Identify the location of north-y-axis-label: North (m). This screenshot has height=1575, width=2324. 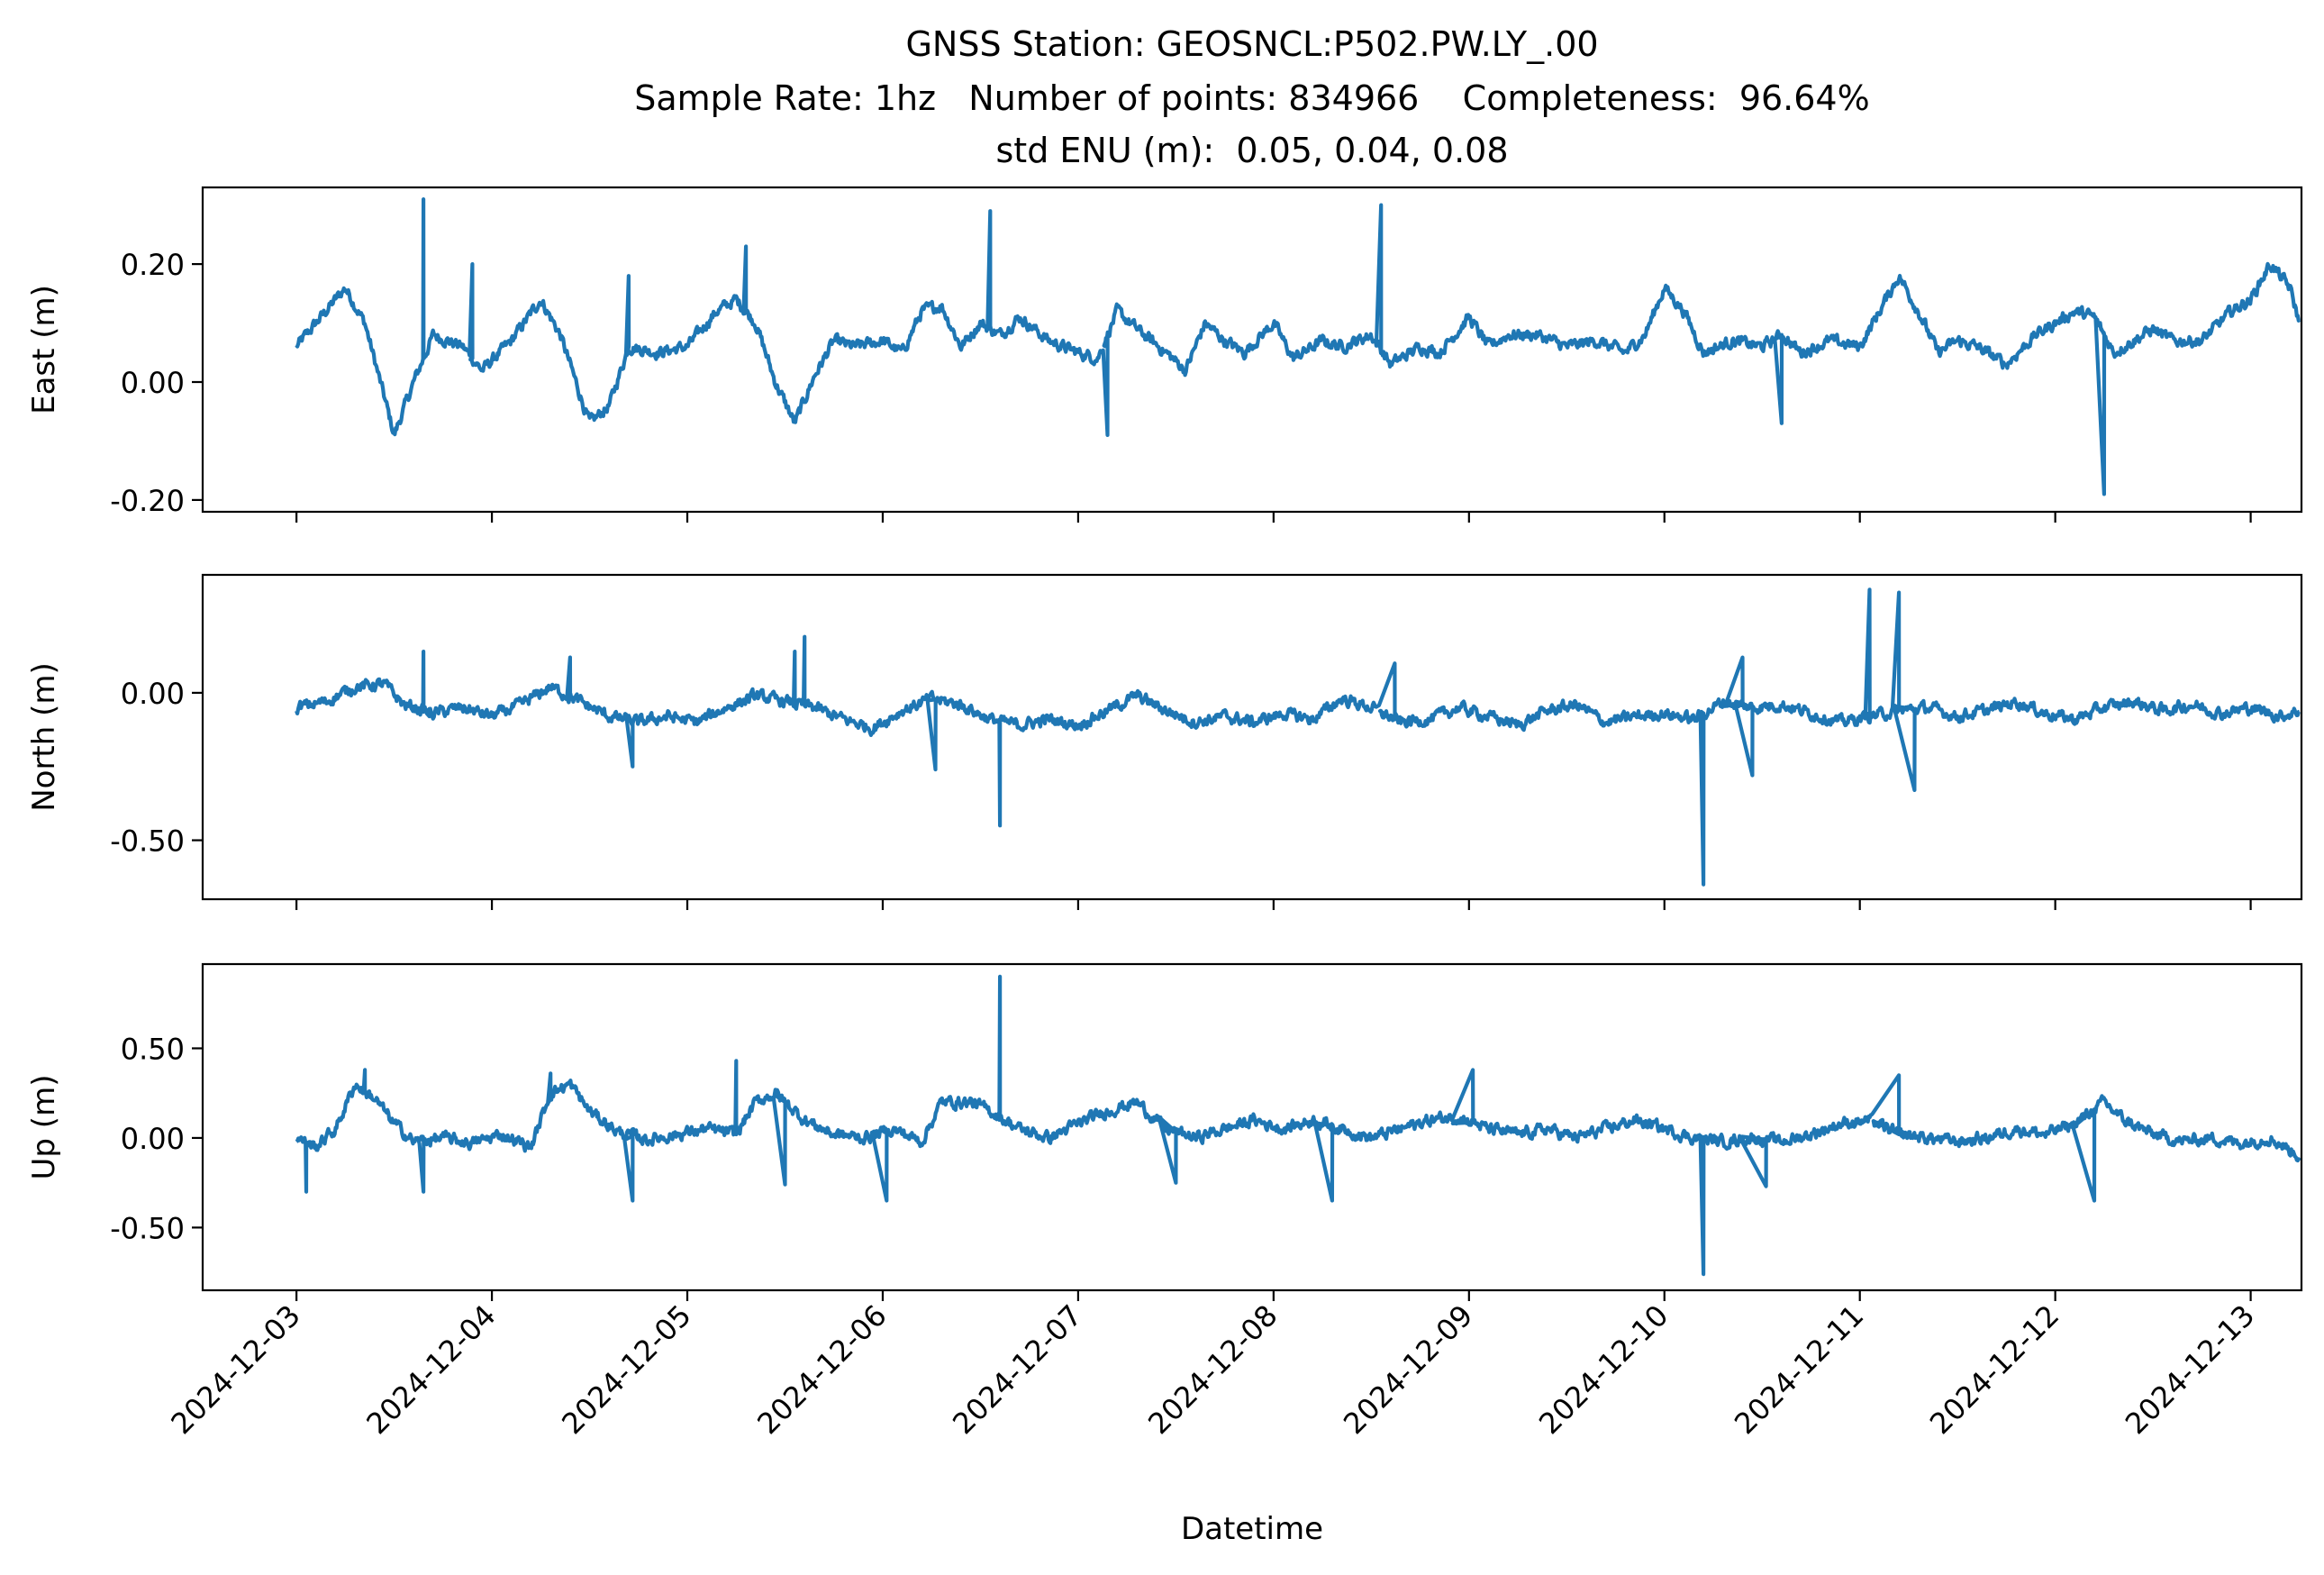
(44, 737).